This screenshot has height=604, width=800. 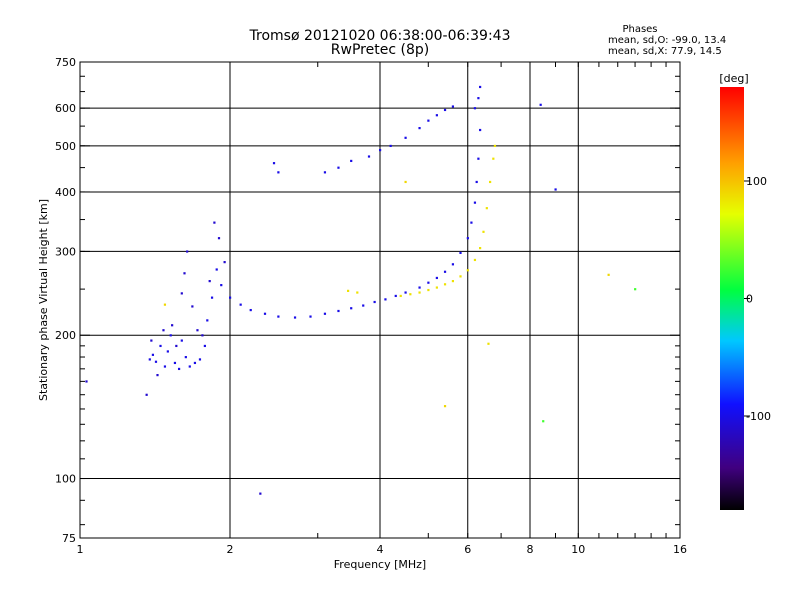 I want to click on y-tick-label: 75, so click(x=69, y=538).